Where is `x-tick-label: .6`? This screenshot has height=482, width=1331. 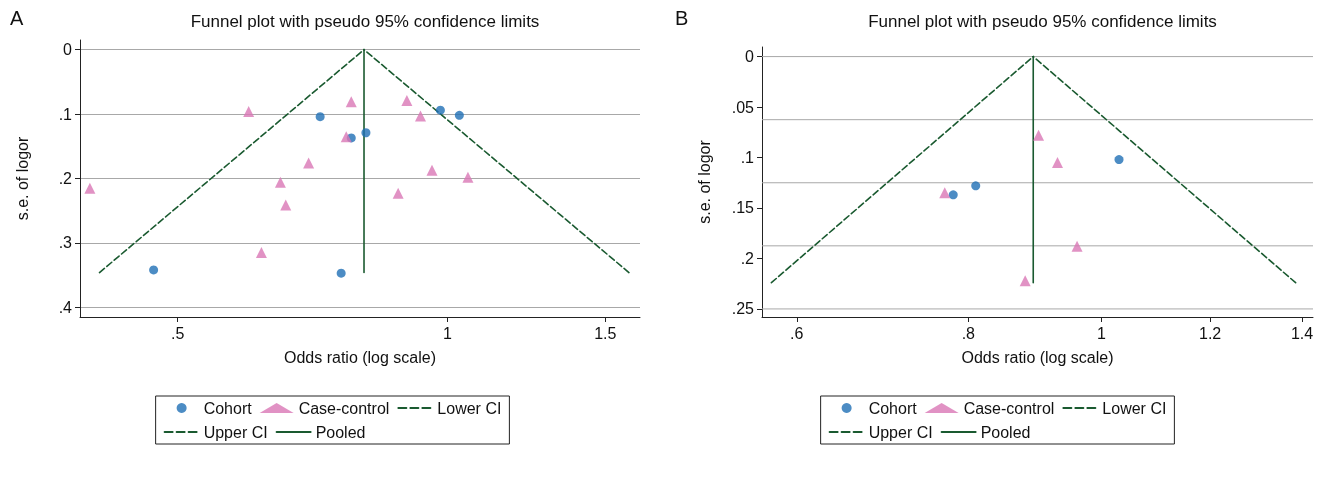 x-tick-label: .6 is located at coordinates (797, 333).